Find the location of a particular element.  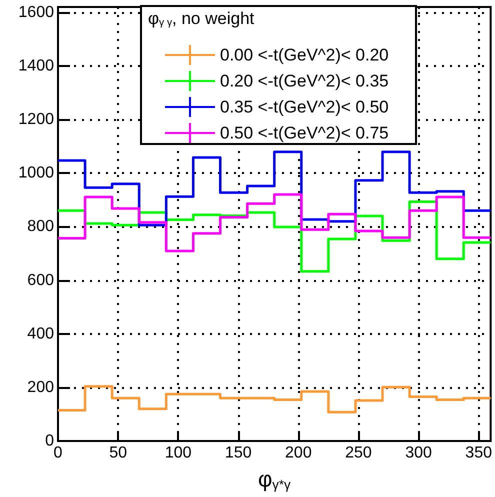

legend-title: φγ γ, no weight is located at coordinates (201, 18).